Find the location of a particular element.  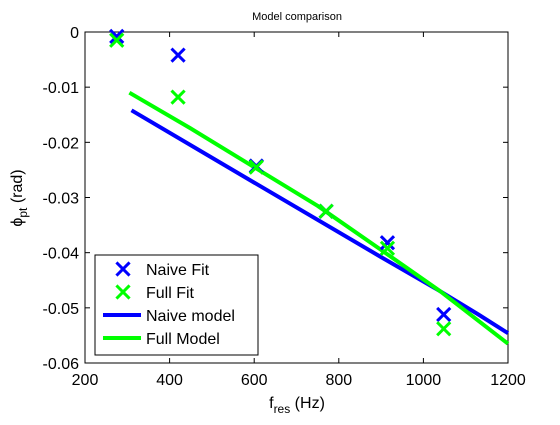

x-tick-label: 1000 is located at coordinates (424, 380).